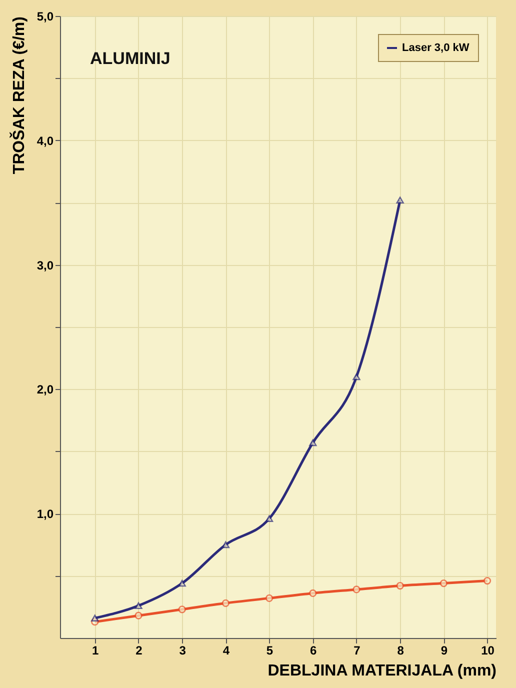 This screenshot has width=516, height=688. I want to click on x-tick-label: 7, so click(357, 651).